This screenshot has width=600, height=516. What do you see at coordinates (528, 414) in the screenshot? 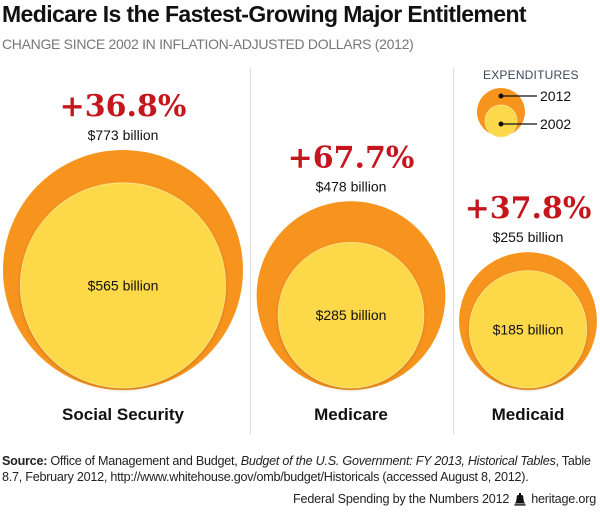
I see `category-label-medicaid: Medicaid` at bounding box center [528, 414].